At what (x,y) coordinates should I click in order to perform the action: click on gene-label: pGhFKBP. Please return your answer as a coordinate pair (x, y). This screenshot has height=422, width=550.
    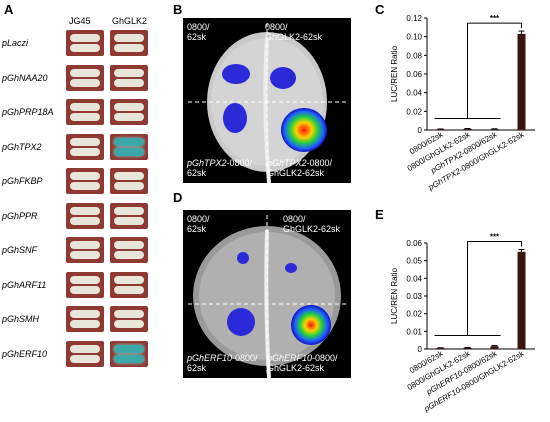
    Looking at the image, I should click on (22, 181).